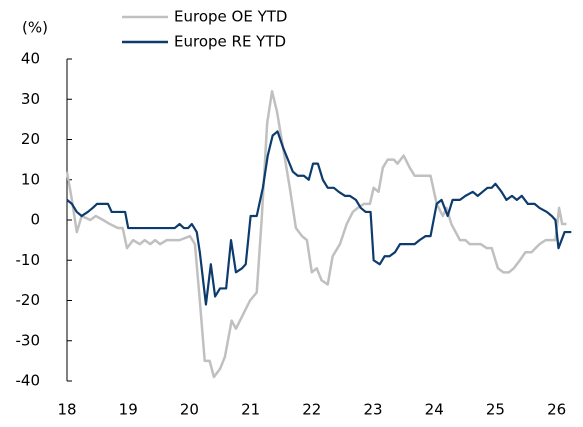 The height and width of the screenshot is (427, 583). Describe the element at coordinates (250, 410) in the screenshot. I see `x-tick-label: 21` at that location.